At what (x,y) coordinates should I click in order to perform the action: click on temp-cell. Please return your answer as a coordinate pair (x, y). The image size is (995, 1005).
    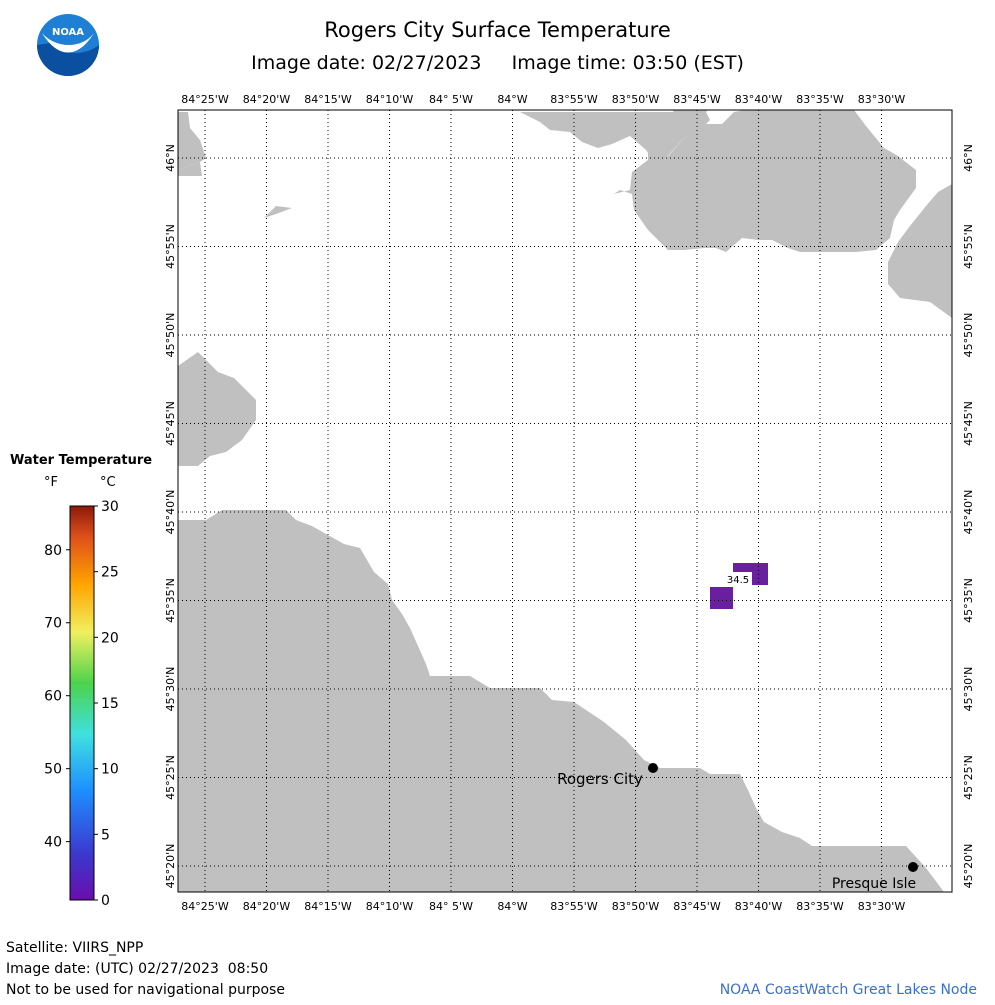
    Looking at the image, I should click on (721, 598).